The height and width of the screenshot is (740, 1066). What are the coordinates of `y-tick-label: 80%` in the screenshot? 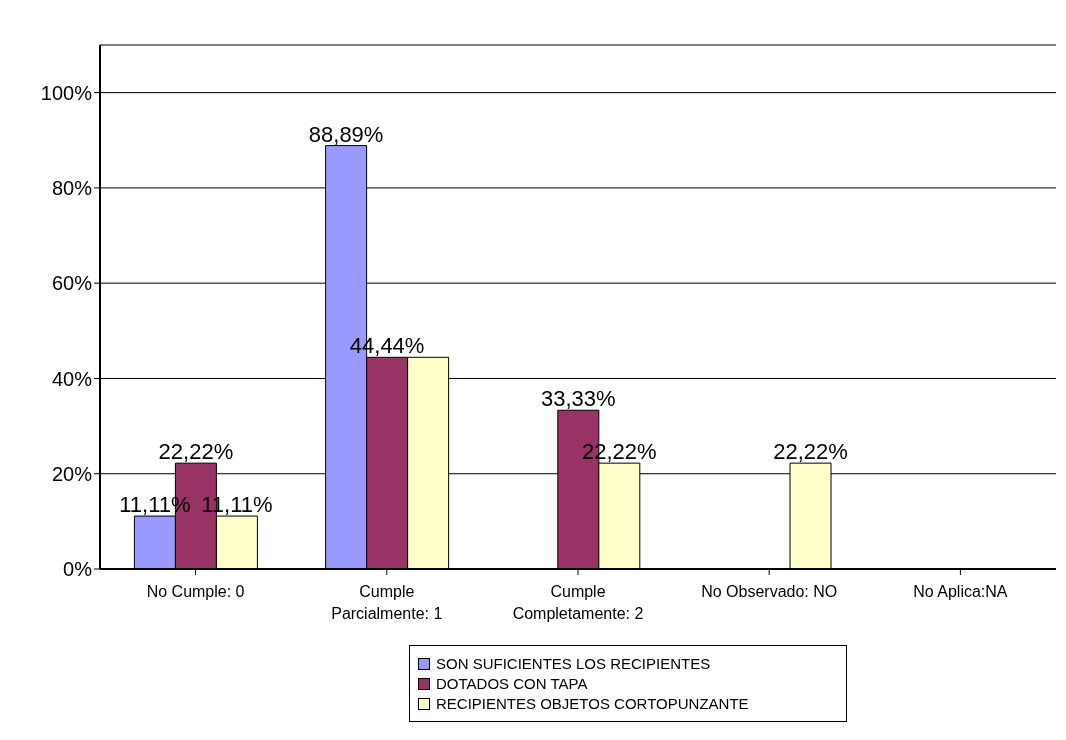 It's located at (72, 188).